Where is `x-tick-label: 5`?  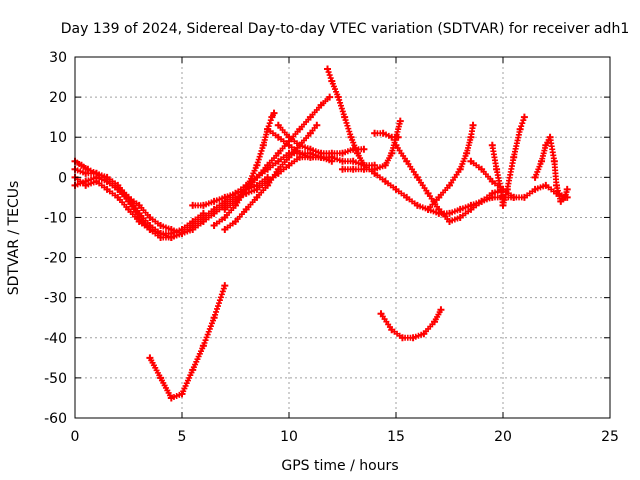
x-tick-label: 5 is located at coordinates (182, 437).